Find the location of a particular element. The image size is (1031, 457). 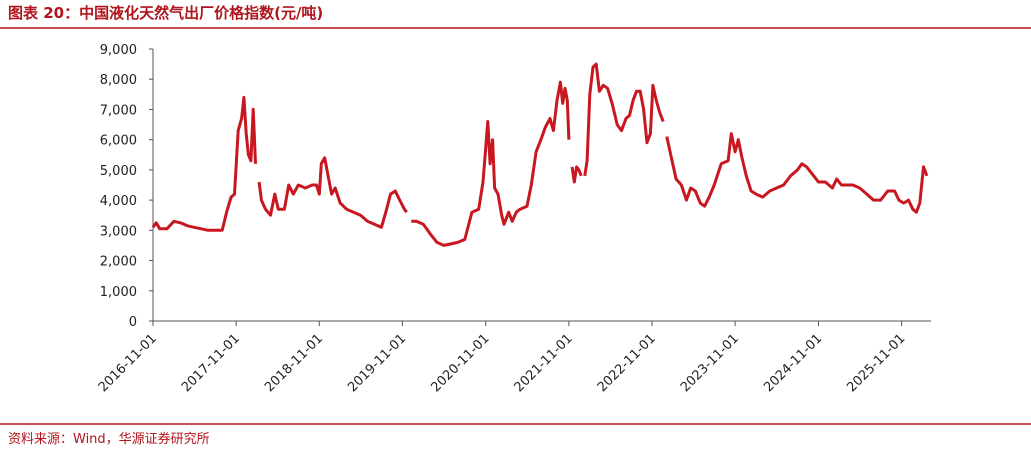

y-tick-label: 2,000 is located at coordinates (118, 262).